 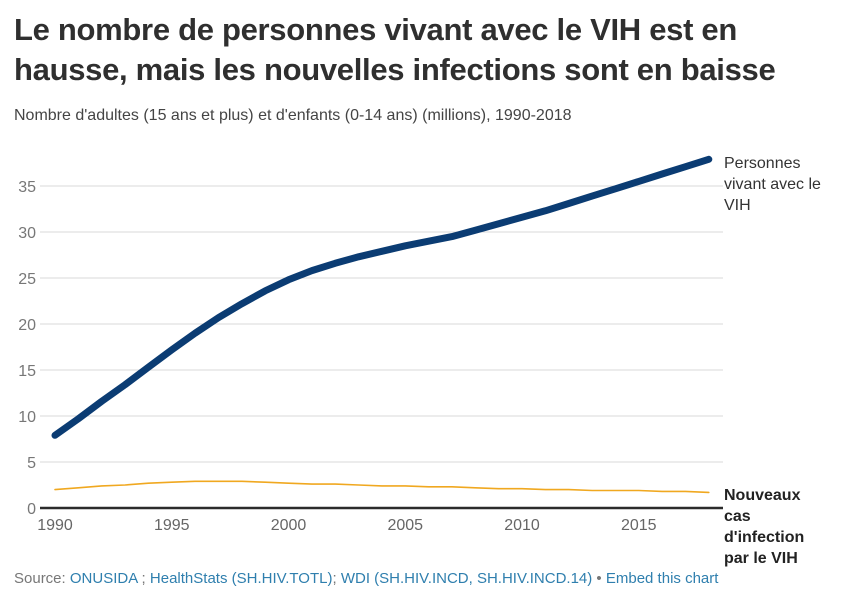 I want to click on y-tick-label: 25, so click(x=27, y=279).